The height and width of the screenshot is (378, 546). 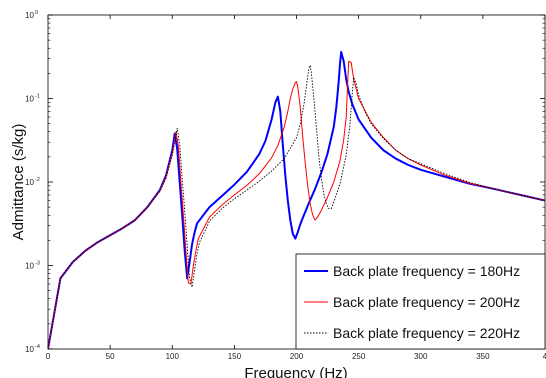 What do you see at coordinates (421, 356) in the screenshot?
I see `x-tick-label: 300` at bounding box center [421, 356].